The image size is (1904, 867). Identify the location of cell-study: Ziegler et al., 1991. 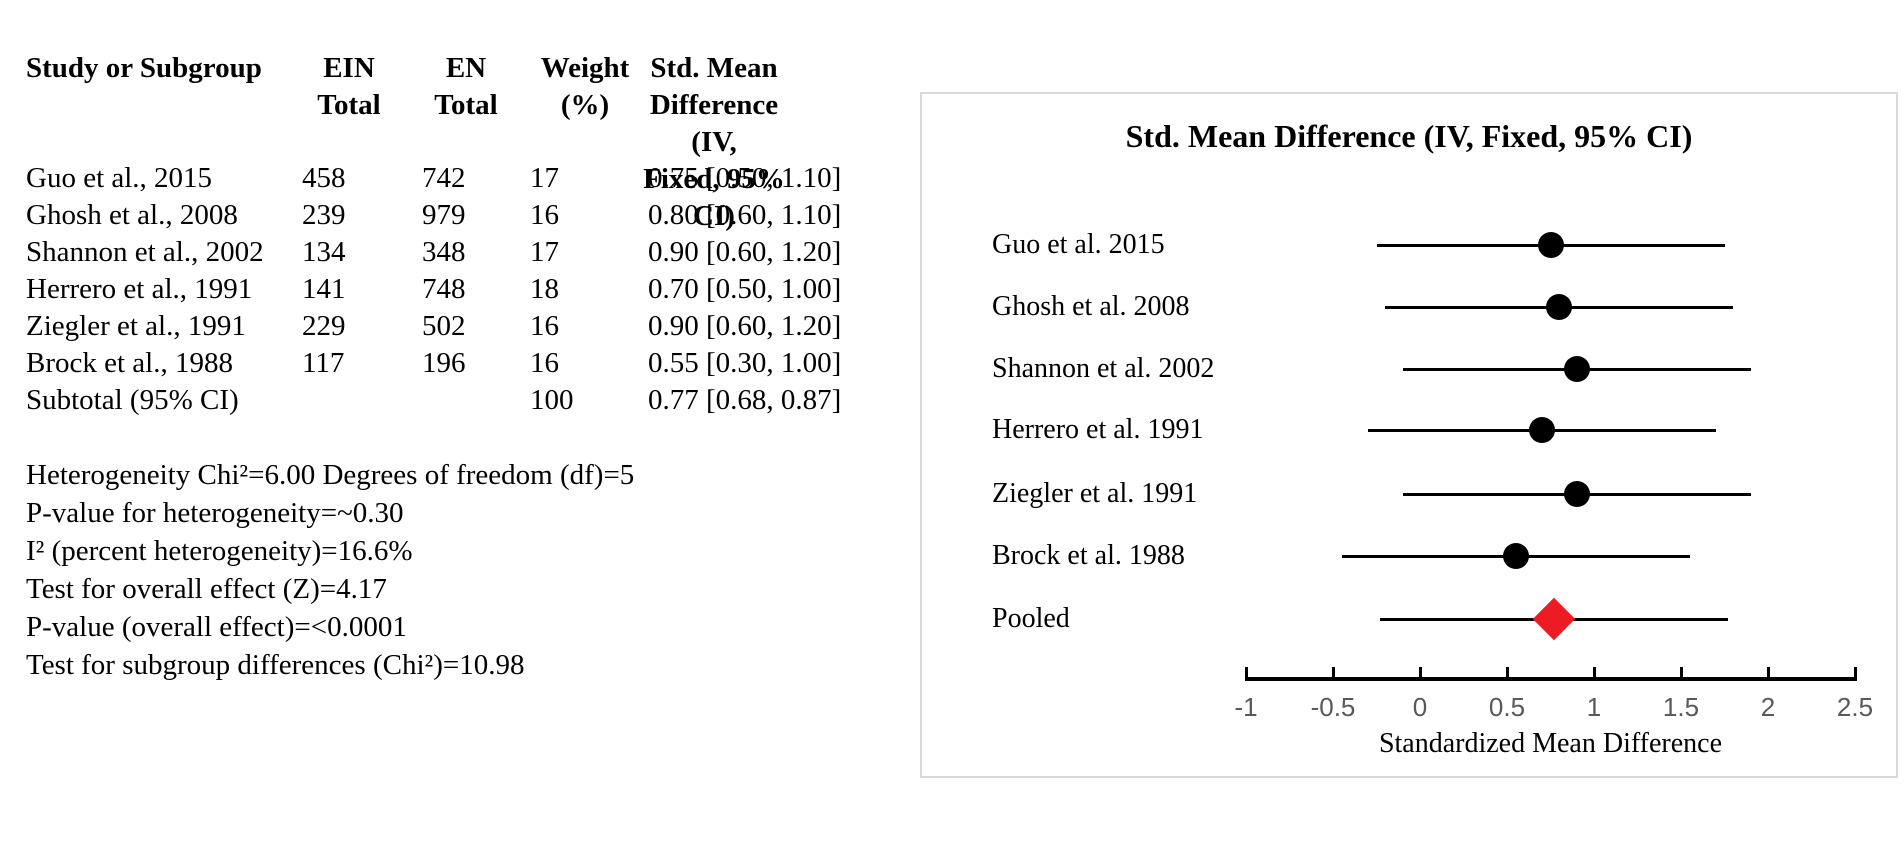
(136, 326).